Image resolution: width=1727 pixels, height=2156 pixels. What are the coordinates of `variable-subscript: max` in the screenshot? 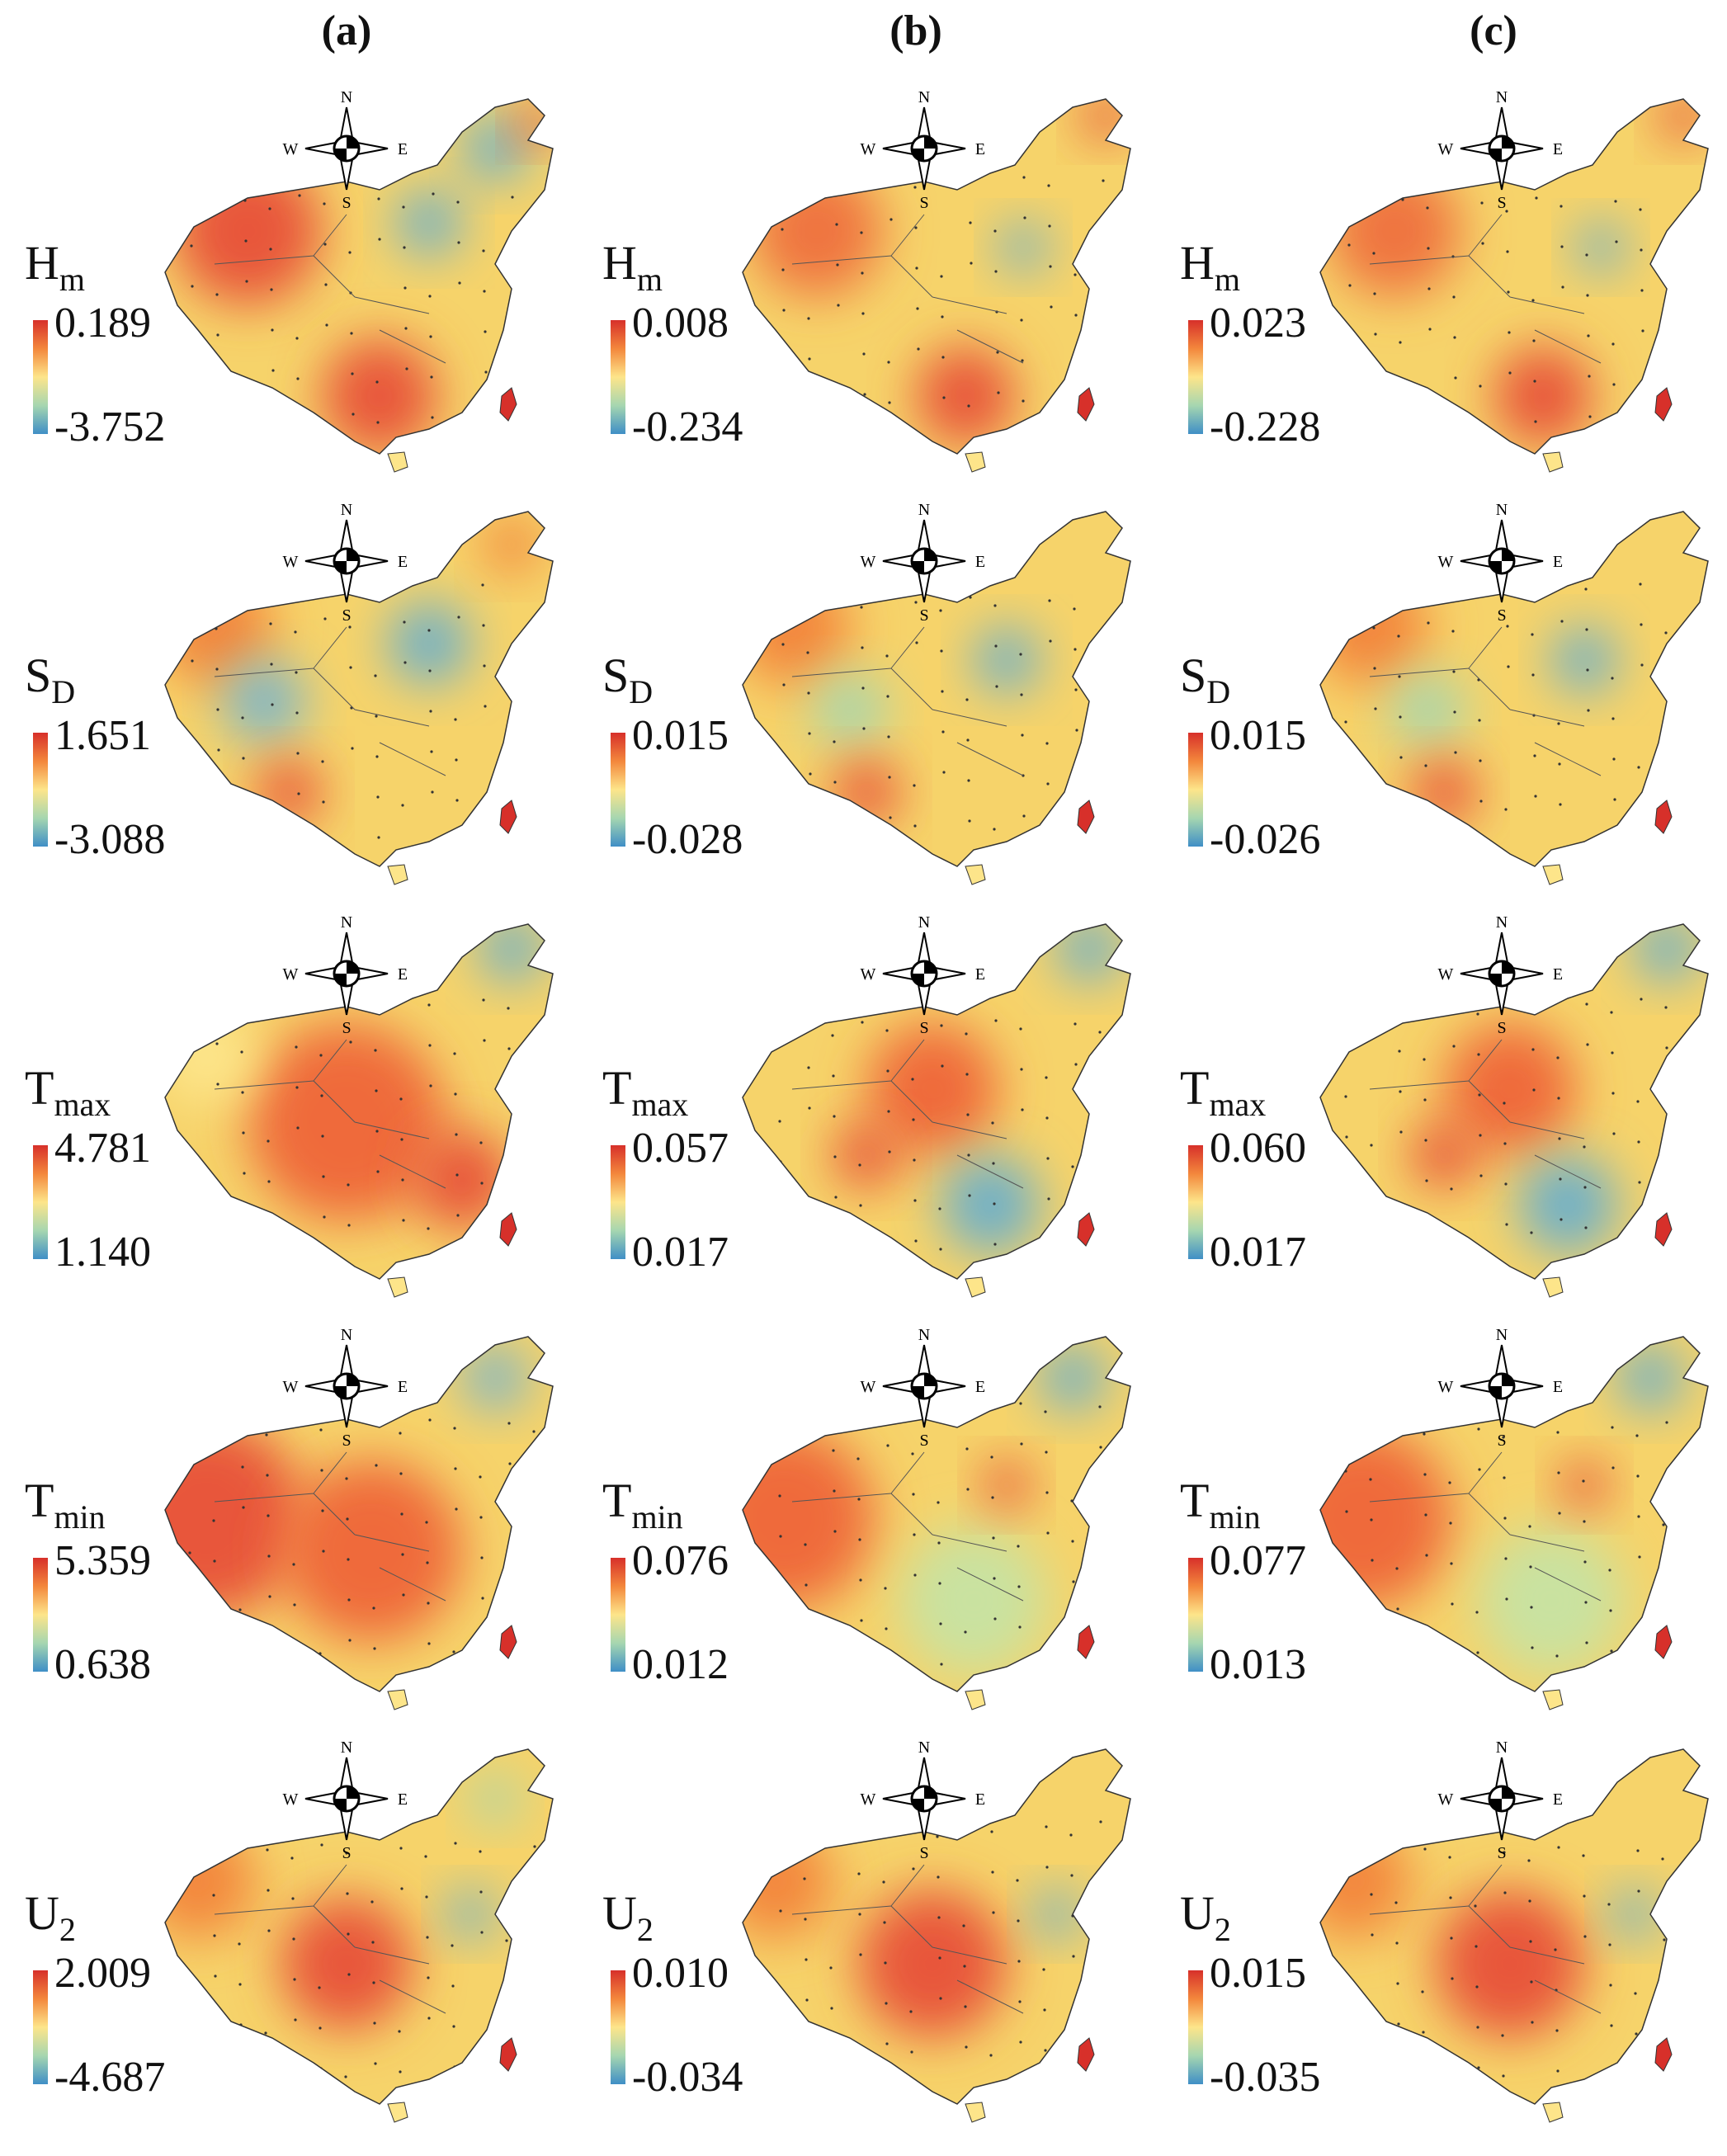 It's located at (1238, 1104).